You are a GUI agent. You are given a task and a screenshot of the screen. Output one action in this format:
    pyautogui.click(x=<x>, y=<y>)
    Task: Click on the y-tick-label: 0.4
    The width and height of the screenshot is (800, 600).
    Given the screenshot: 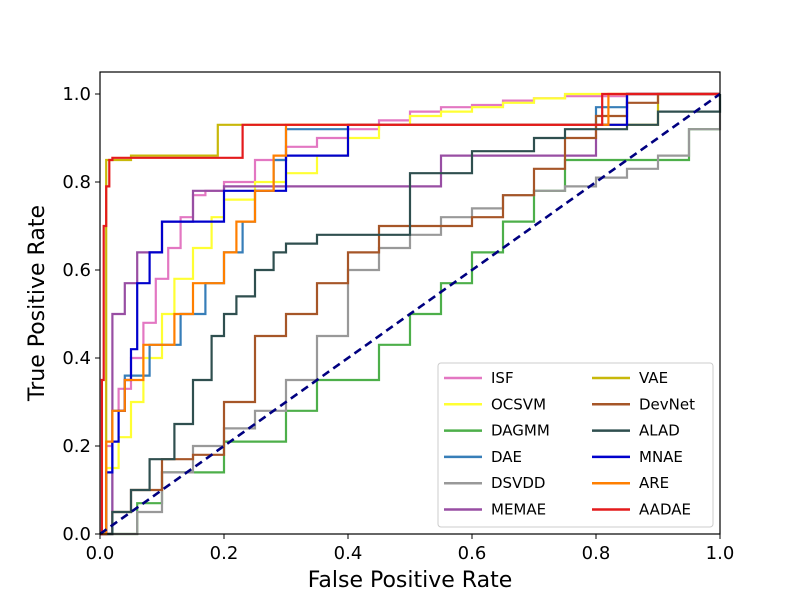 What is the action you would take?
    pyautogui.click(x=76, y=358)
    